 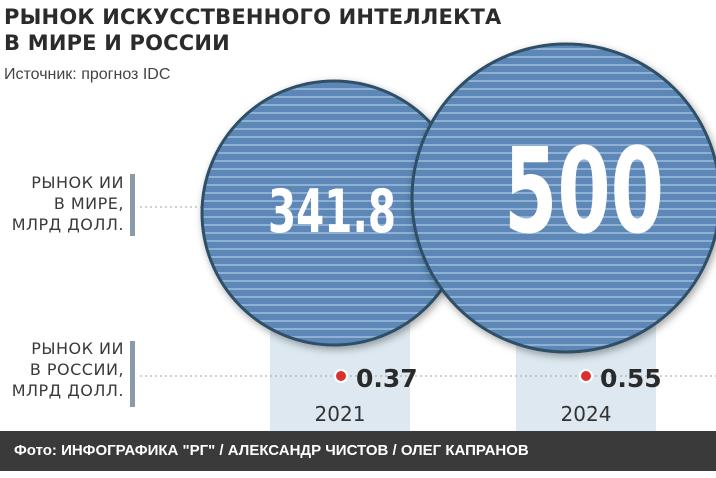 What do you see at coordinates (586, 376) in the screenshot?
I see `dot-russia-2024` at bounding box center [586, 376].